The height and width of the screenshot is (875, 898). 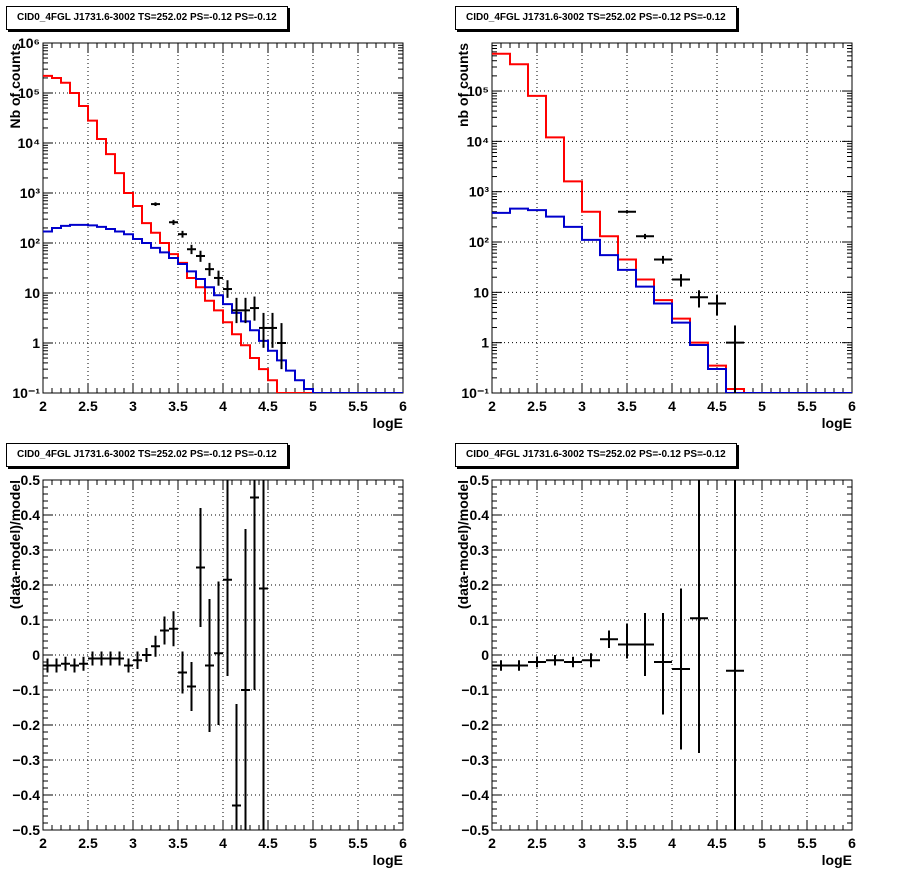 What do you see at coordinates (31, 585) in the screenshot?
I see `y-tick-label: 0.2` at bounding box center [31, 585].